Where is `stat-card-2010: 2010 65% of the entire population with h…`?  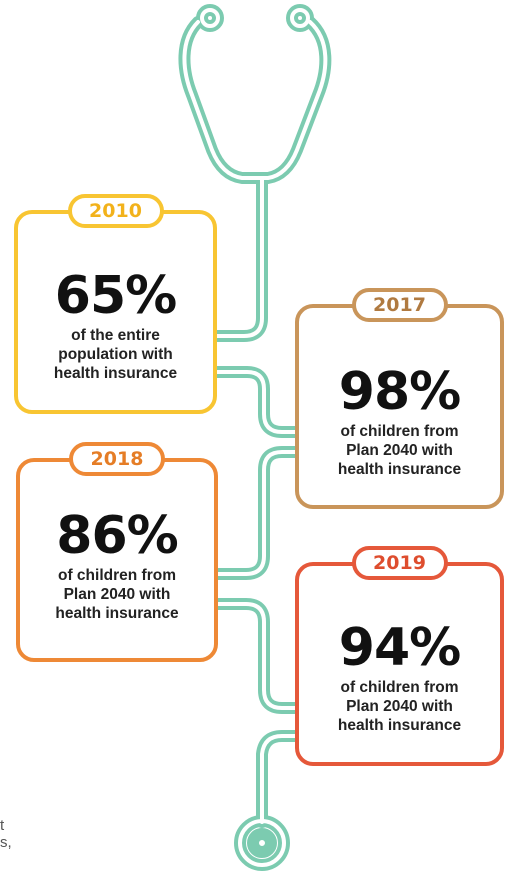 stat-card-2010: 2010 65% of the entire population with h… is located at coordinates (115, 304).